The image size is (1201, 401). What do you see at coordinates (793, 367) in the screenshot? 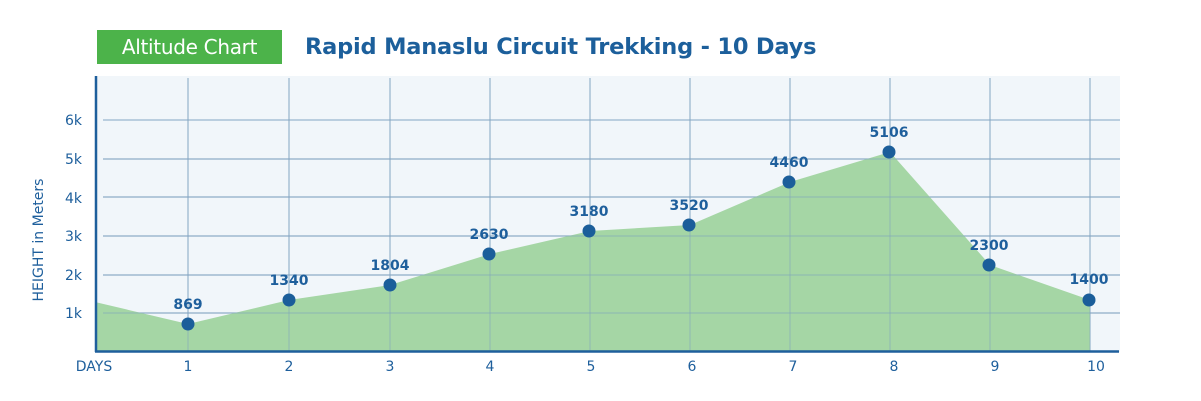
I see `x-tick-7: 7` at bounding box center [793, 367].